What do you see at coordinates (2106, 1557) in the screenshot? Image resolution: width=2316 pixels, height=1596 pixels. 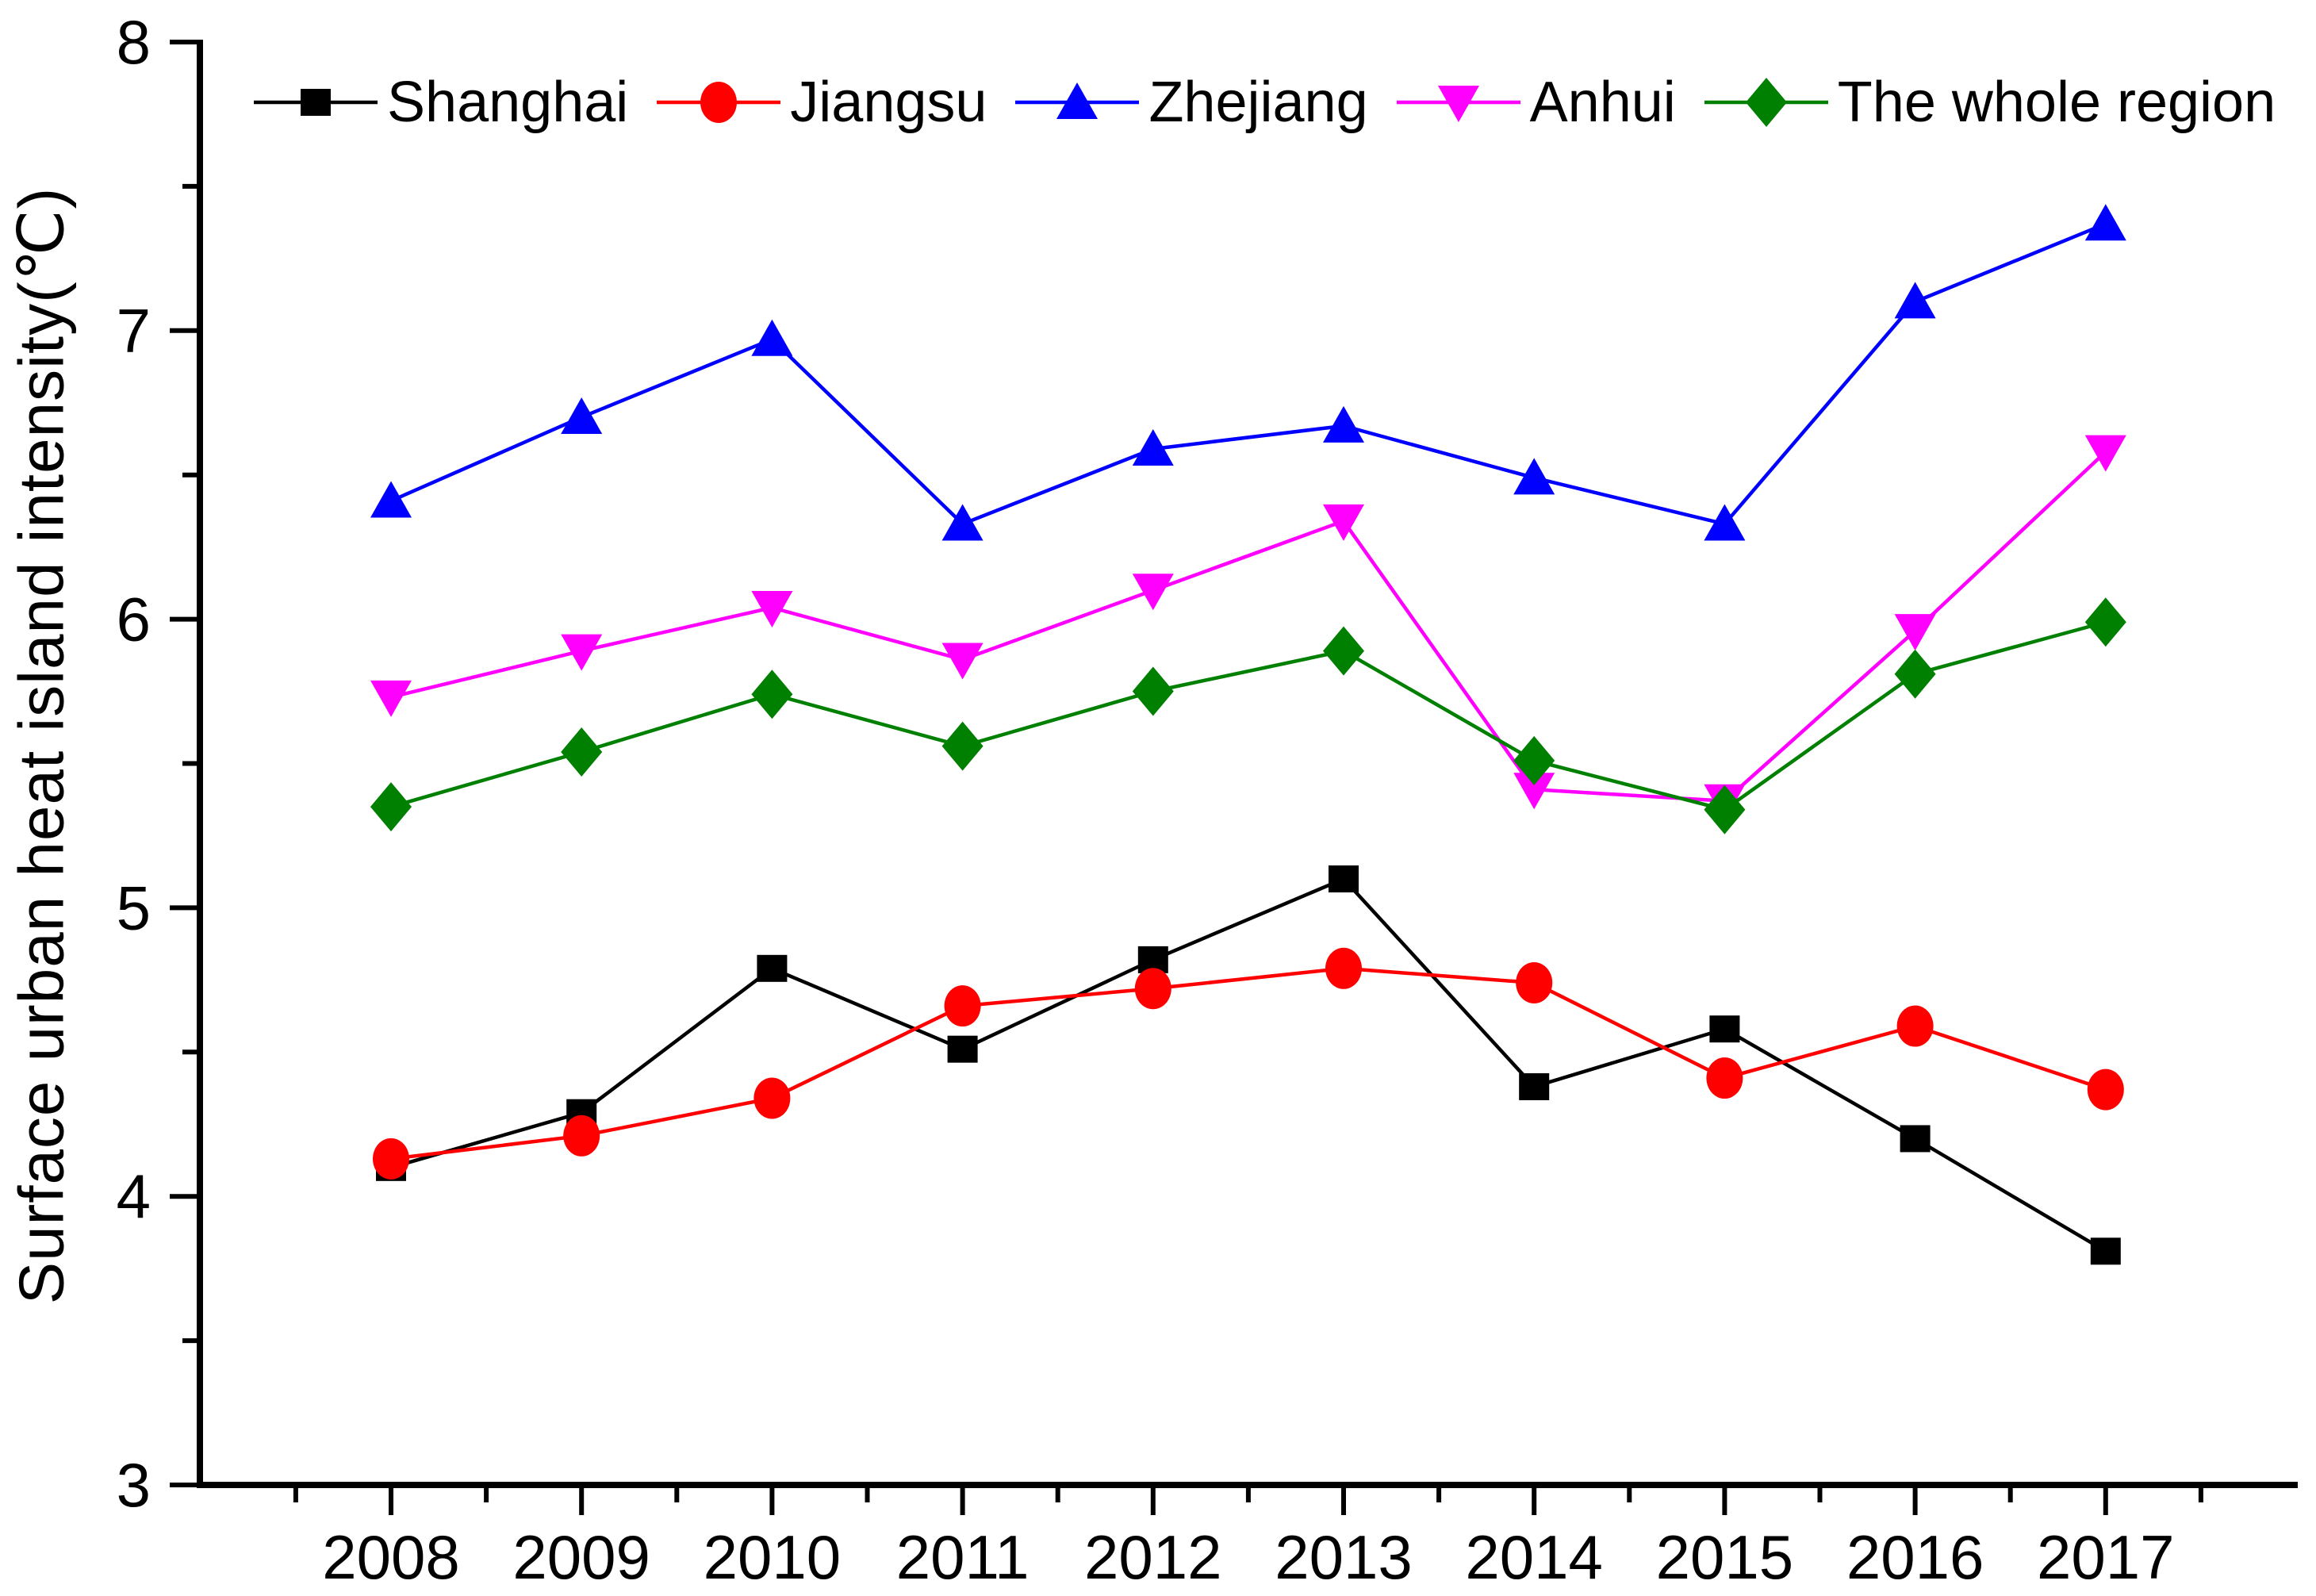 I see `x-tick-label: 2017` at bounding box center [2106, 1557].